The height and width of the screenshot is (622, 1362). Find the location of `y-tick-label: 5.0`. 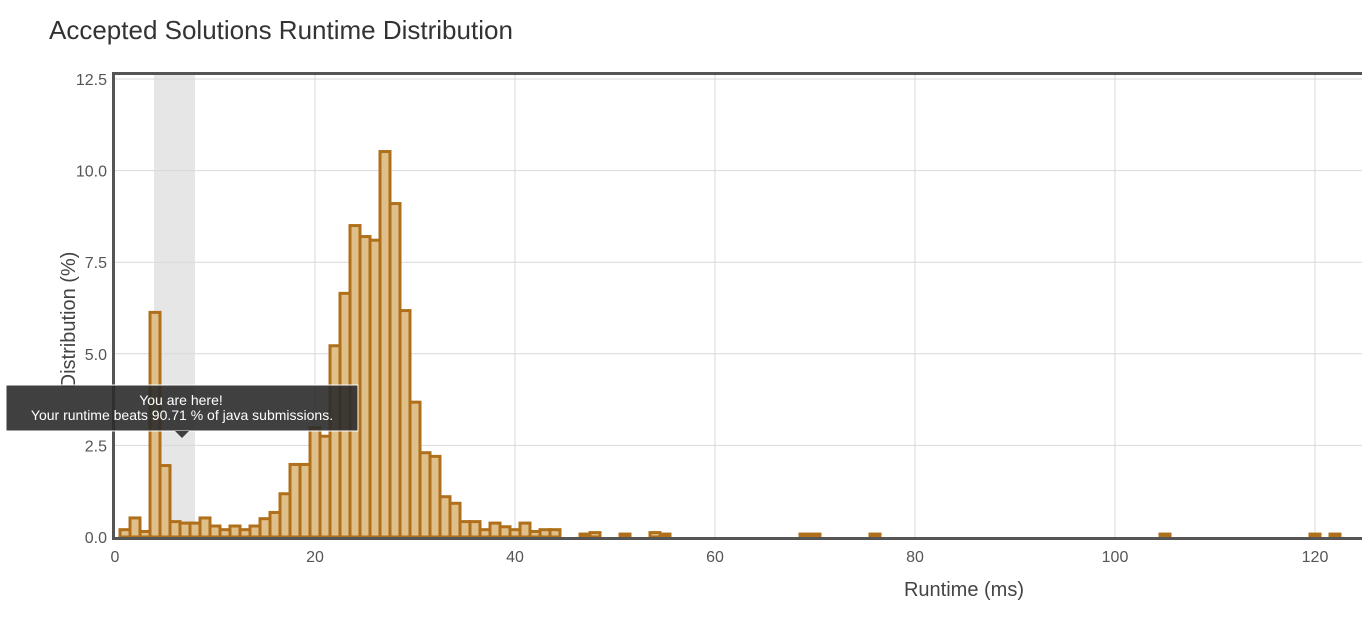

y-tick-label: 5.0 is located at coordinates (96, 355).